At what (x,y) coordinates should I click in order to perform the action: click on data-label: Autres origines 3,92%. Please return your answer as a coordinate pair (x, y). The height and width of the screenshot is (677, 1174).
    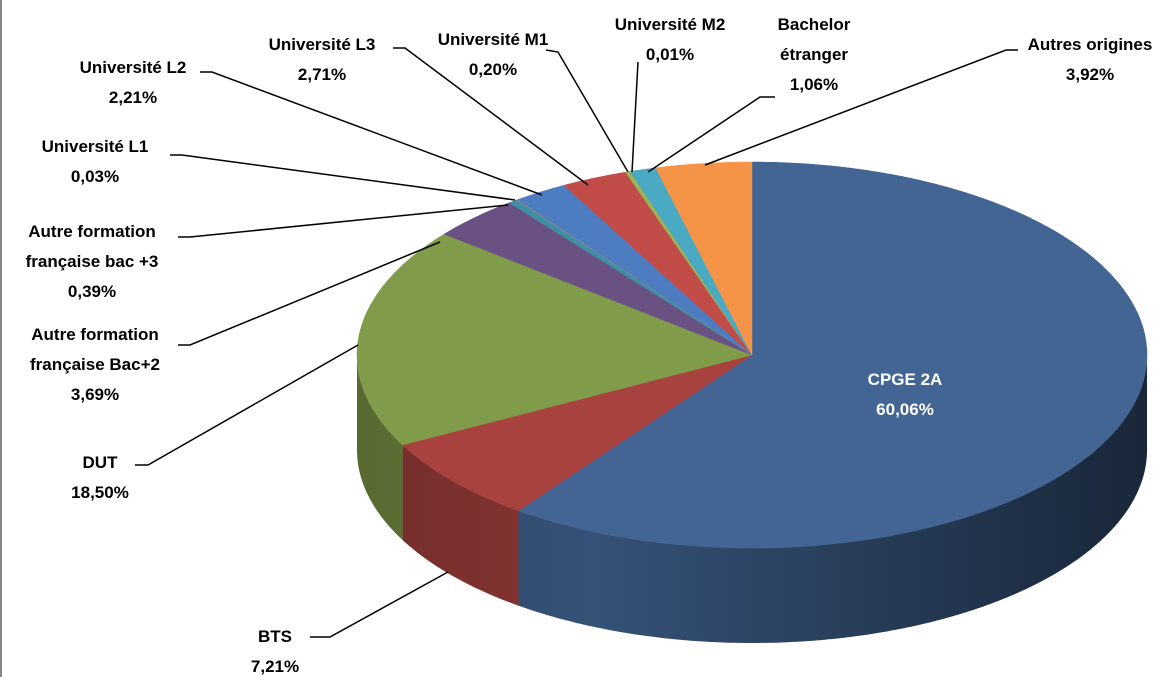
    Looking at the image, I should click on (1090, 60).